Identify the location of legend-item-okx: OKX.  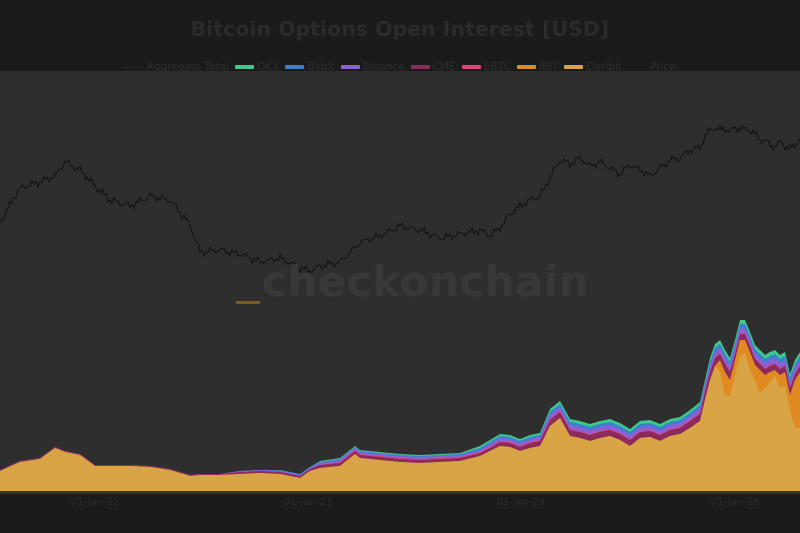
(257, 67).